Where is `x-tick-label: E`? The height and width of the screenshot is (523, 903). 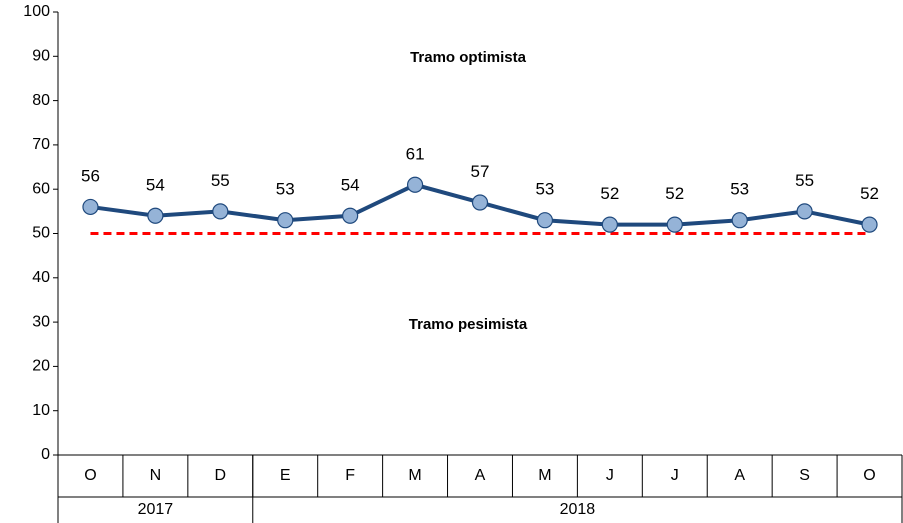 x-tick-label: E is located at coordinates (285, 475).